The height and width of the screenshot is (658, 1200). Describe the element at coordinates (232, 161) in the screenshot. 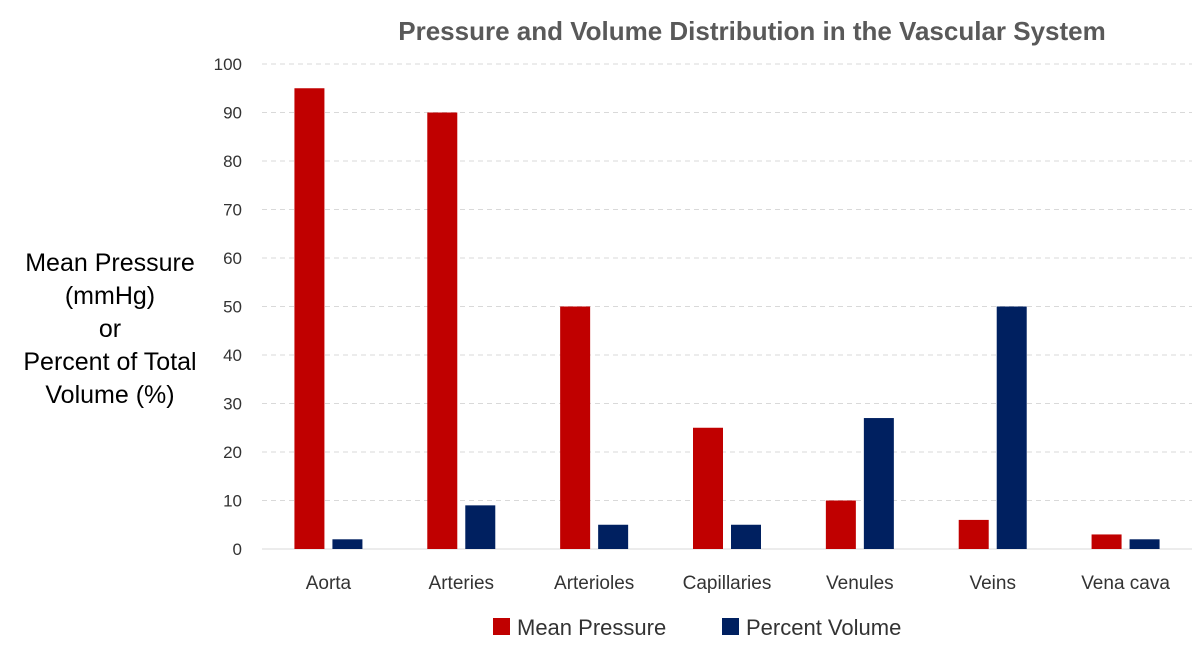

I see `y-tick-label: 80` at that location.